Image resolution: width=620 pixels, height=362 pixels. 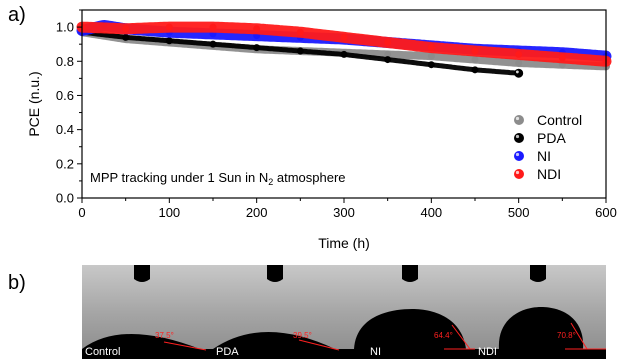 I want to click on contact-angle-photo-ni: 64.4° NI, so click(x=409, y=312).